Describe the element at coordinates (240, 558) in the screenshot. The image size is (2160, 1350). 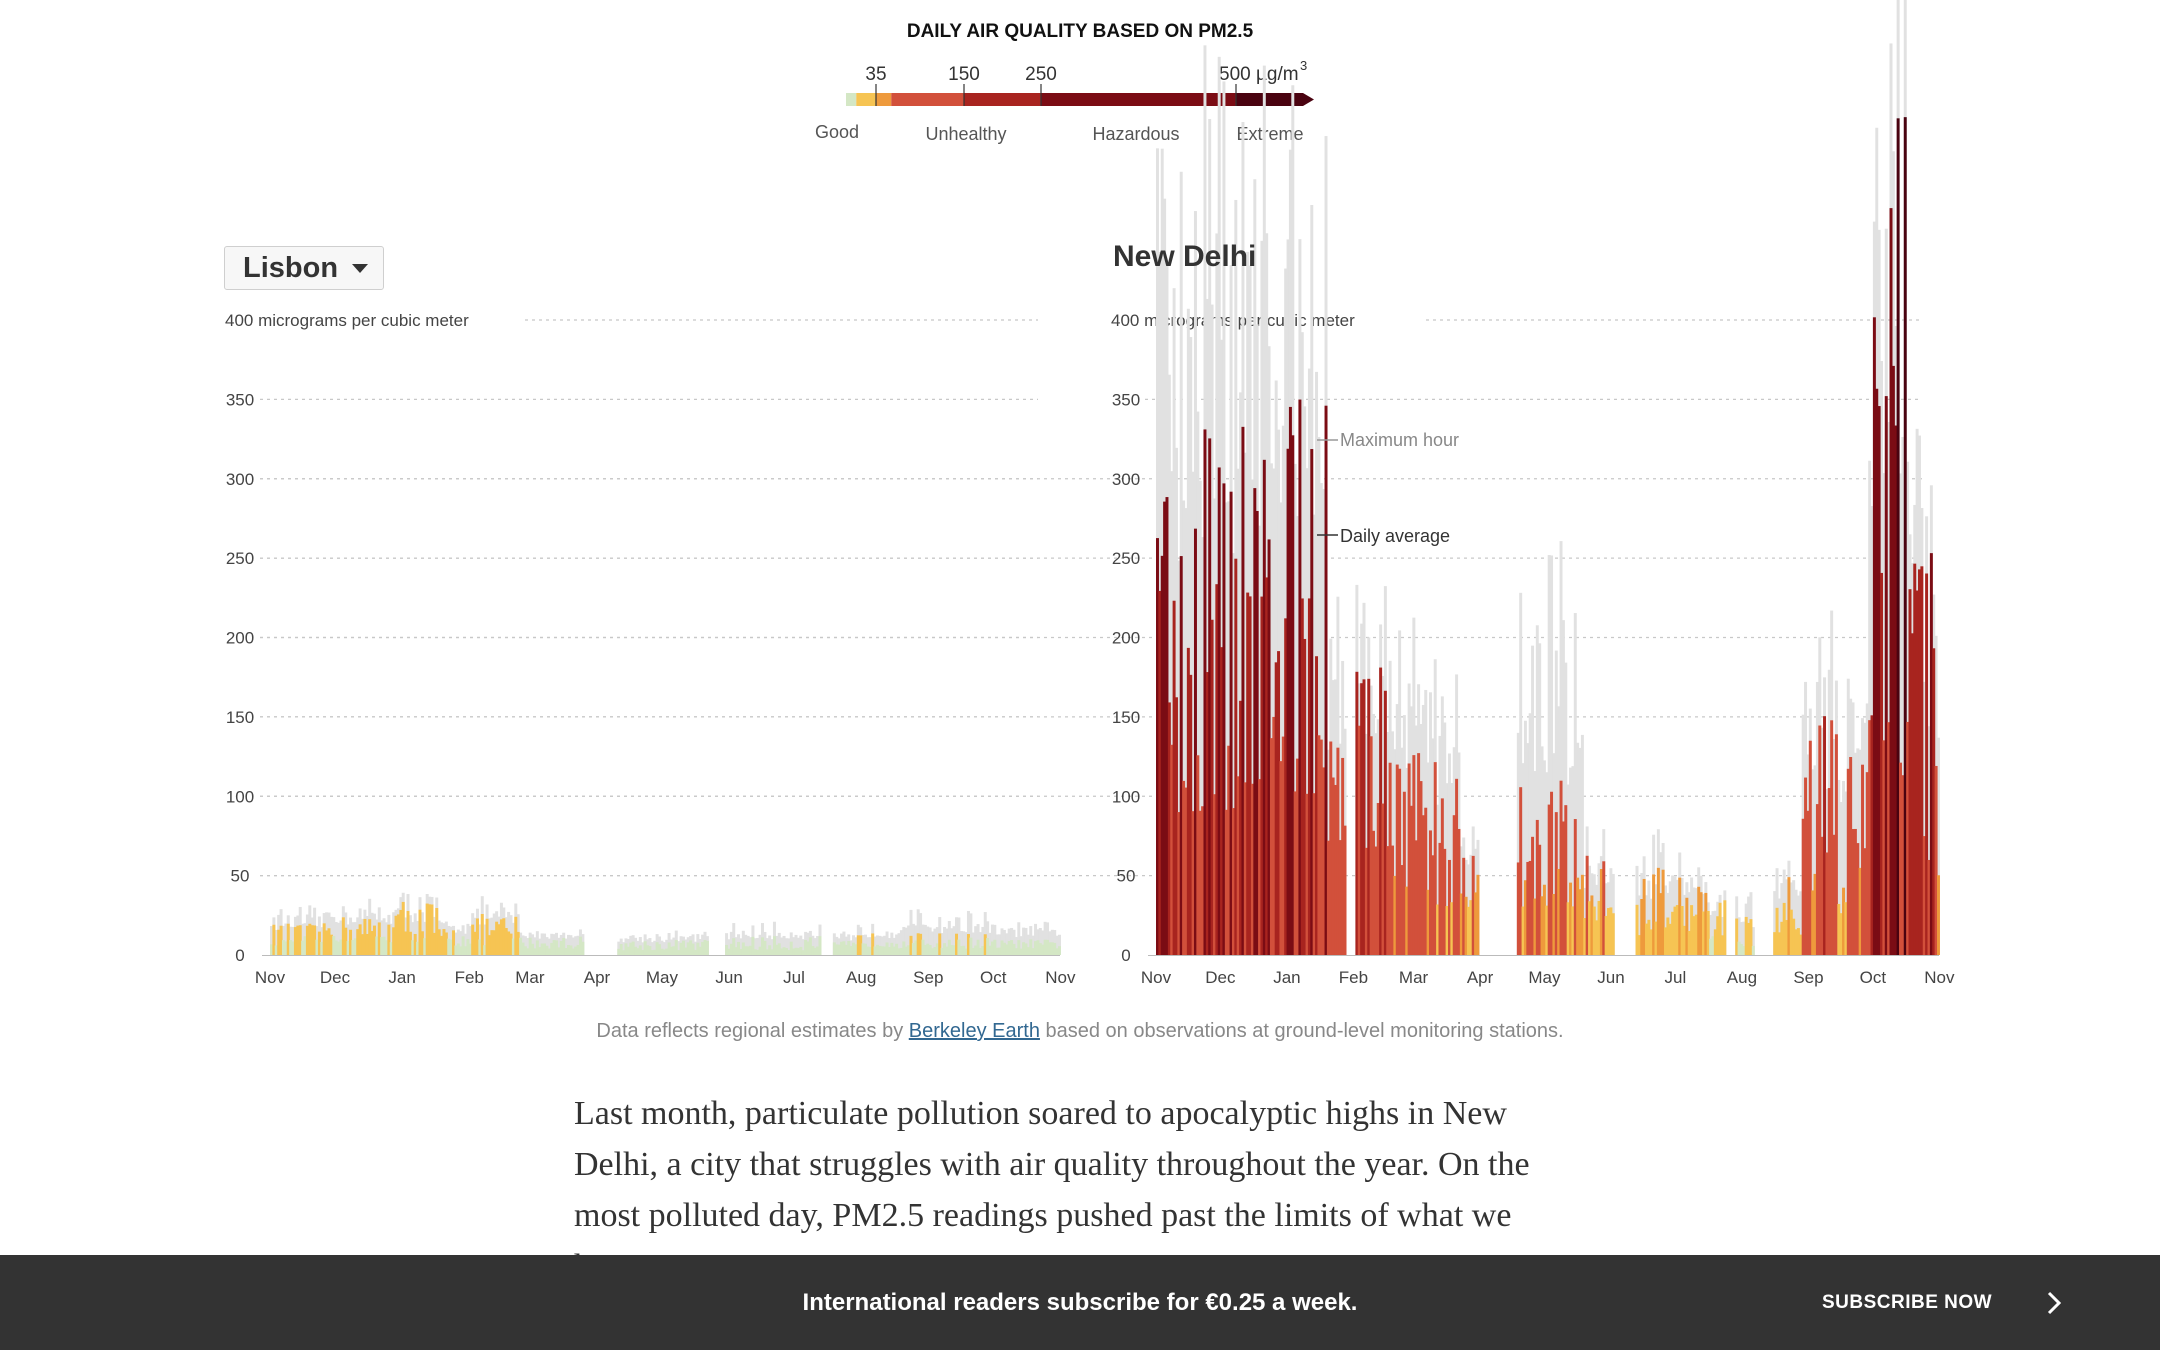
I see `y-tick-label: 250` at that location.